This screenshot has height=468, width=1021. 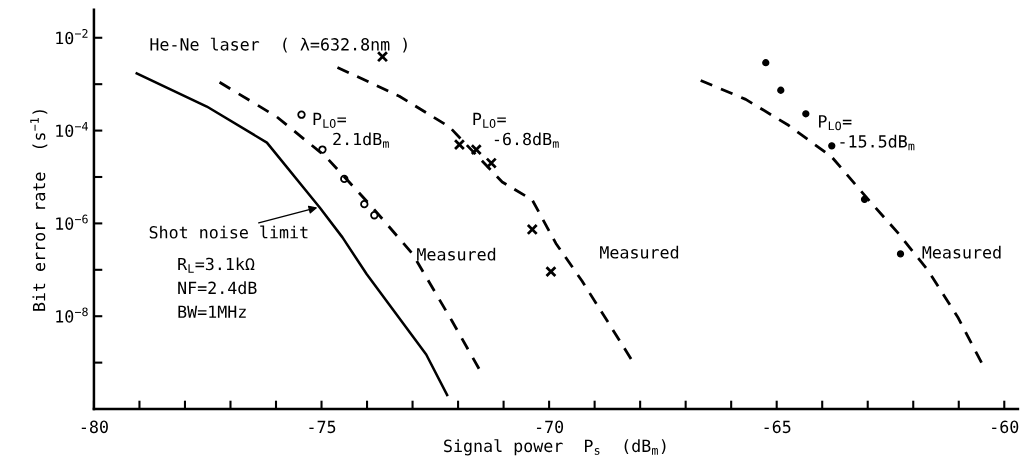 I want to click on x-tick-label: -70, so click(x=550, y=427).